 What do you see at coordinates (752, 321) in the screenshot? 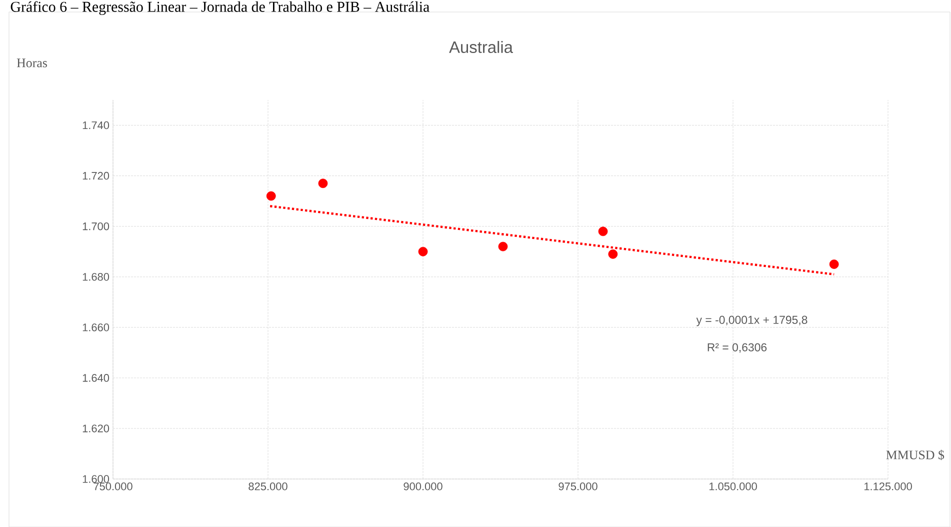
I see `annotation: y = -0,0001x + 1795,8` at bounding box center [752, 321].